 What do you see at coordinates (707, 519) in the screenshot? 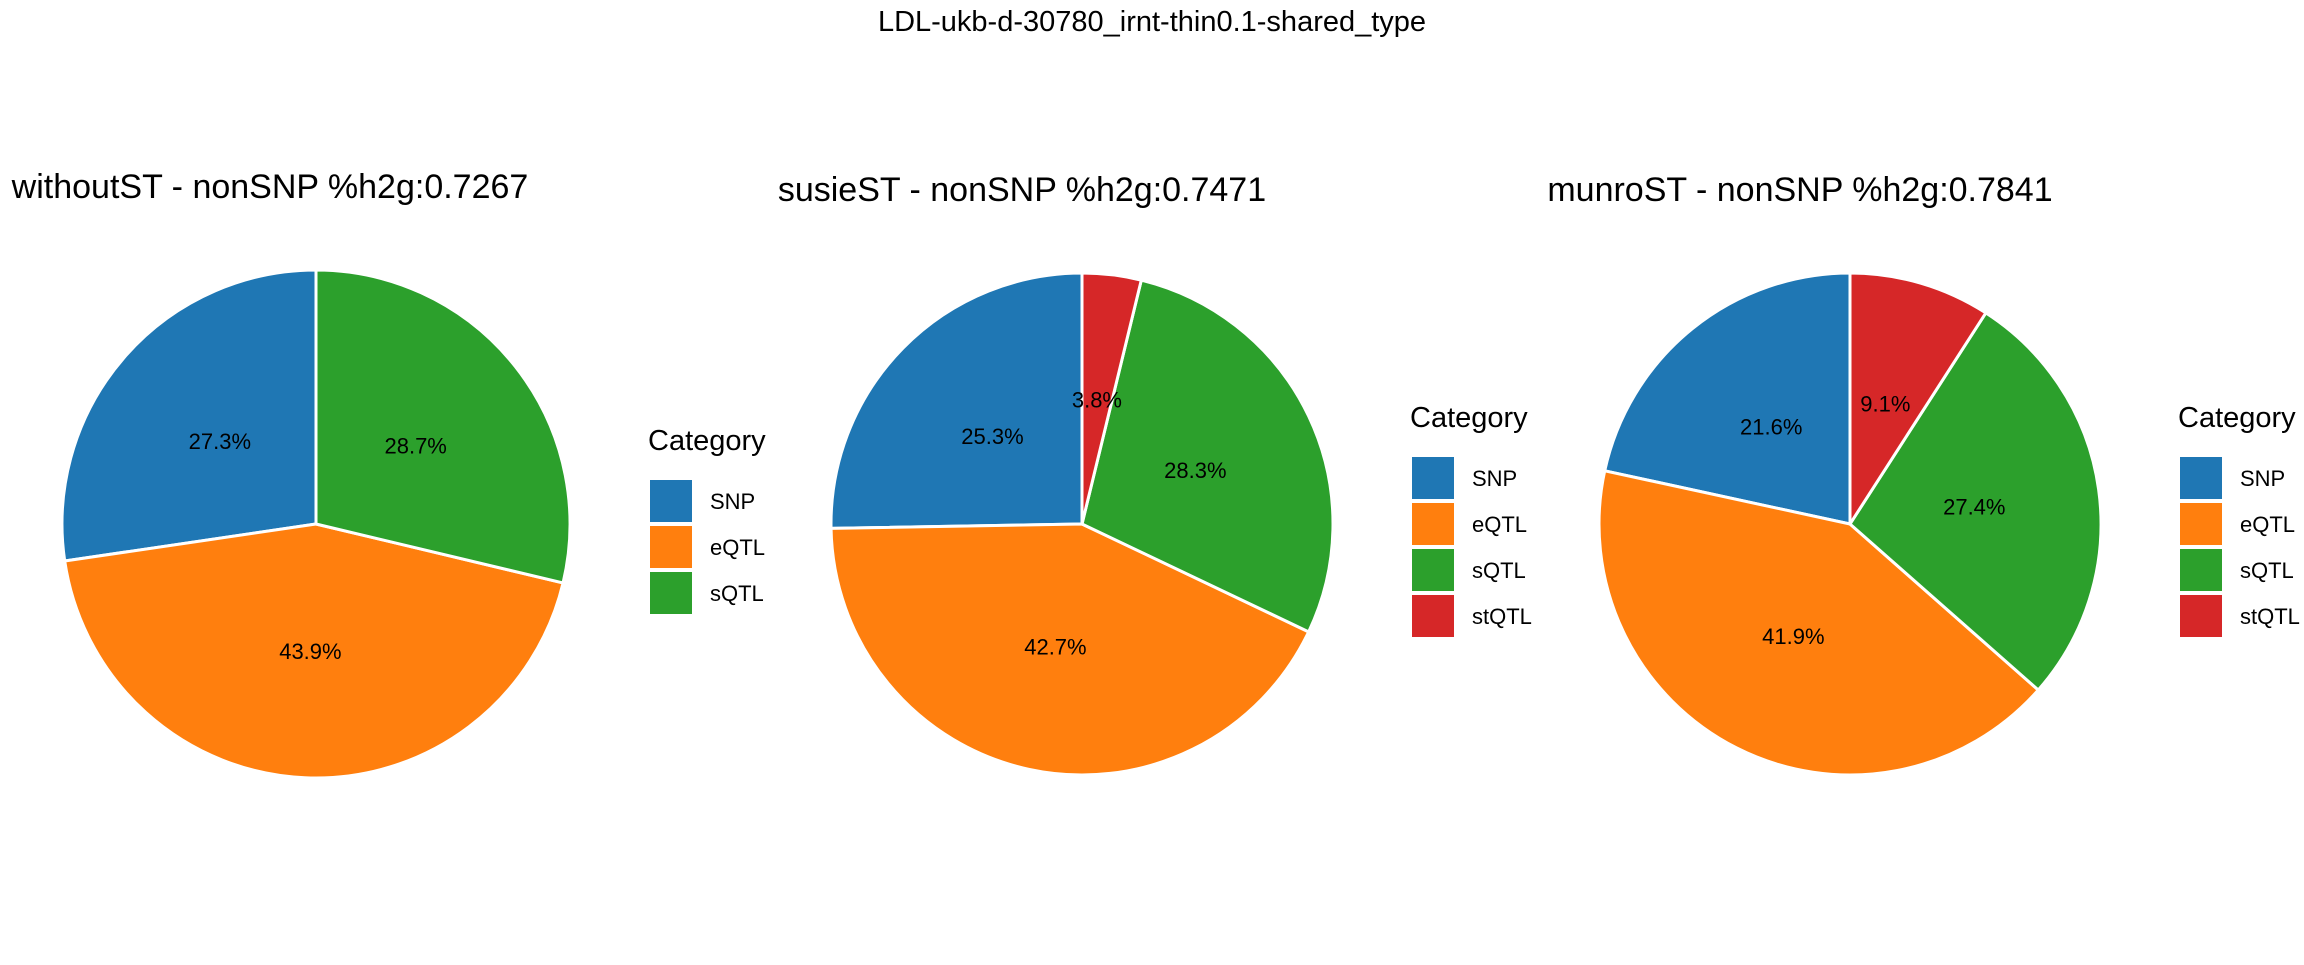
I see `legend: Category SNP eQTL sQTL` at bounding box center [707, 519].